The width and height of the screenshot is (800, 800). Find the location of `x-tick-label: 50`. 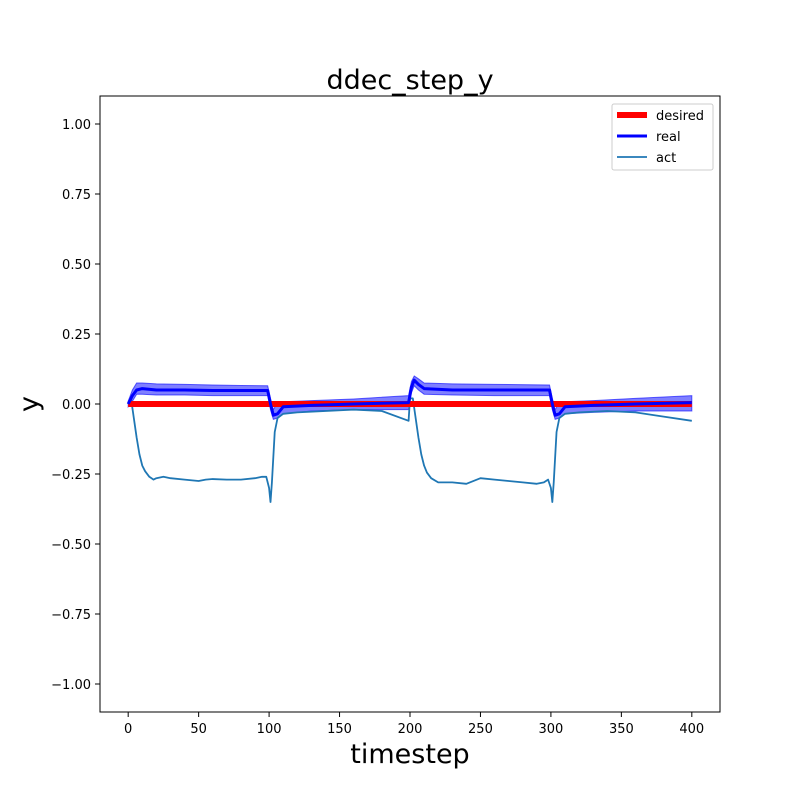

x-tick-label: 50 is located at coordinates (198, 729).